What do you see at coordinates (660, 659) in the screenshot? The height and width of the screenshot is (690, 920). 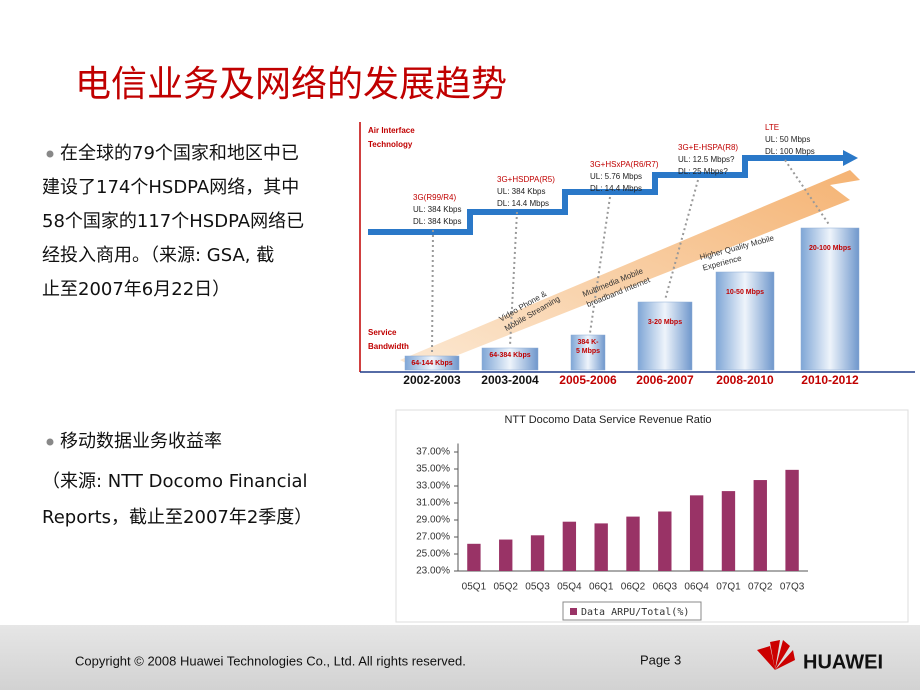 I see `page-number: Page 3` at bounding box center [660, 659].